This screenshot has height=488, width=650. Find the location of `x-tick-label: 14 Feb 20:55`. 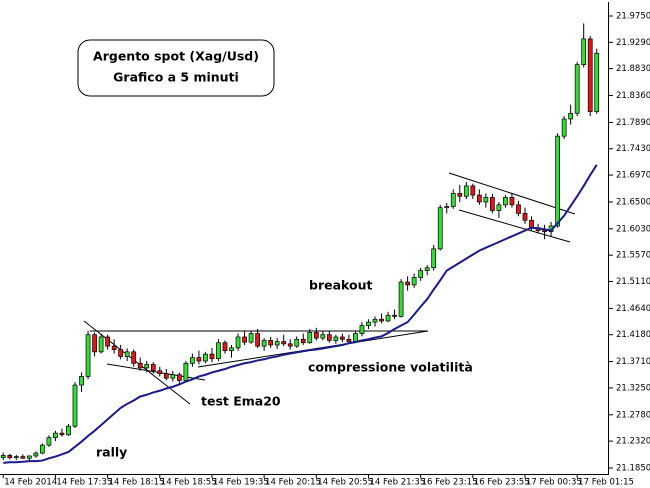

x-tick-label: 14 Feb 20:55 is located at coordinates (345, 483).